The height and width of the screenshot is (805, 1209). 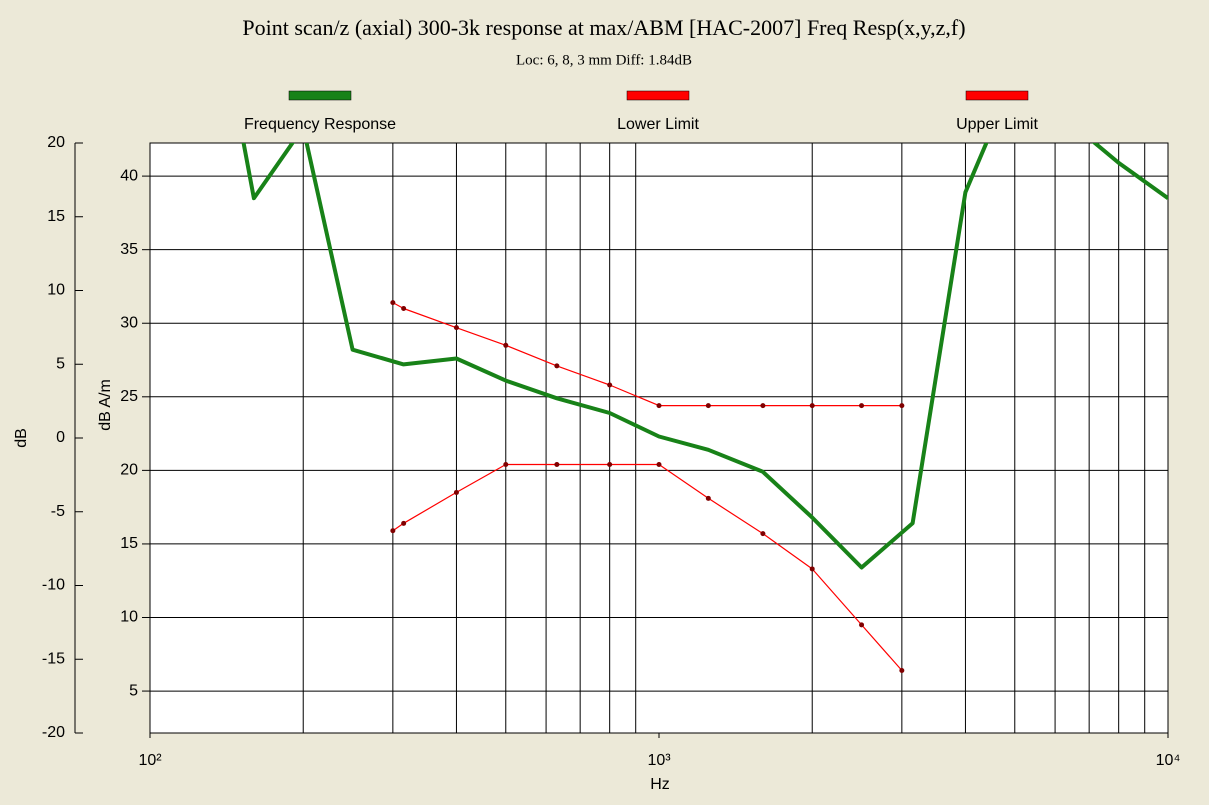 What do you see at coordinates (129, 470) in the screenshot?
I see `y2-tick-label: 20` at bounding box center [129, 470].